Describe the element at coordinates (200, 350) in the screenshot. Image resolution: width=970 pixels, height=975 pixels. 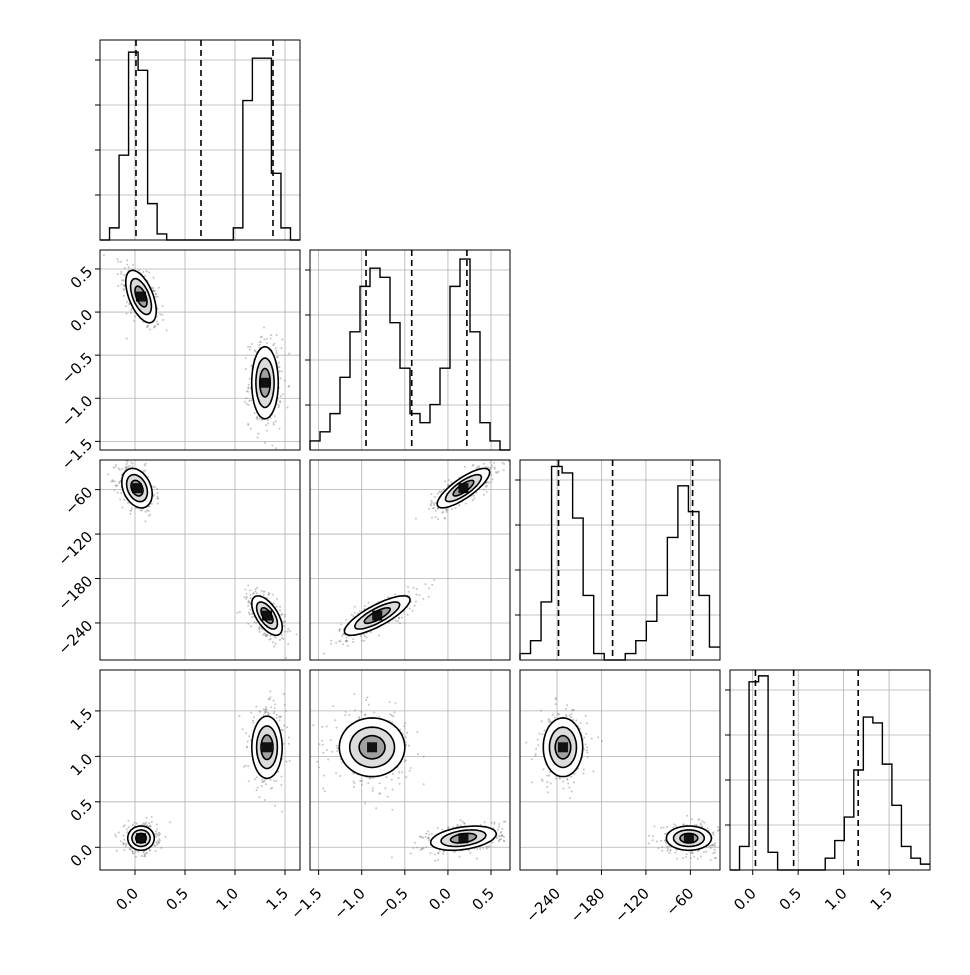
I see `panel-content` at that location.